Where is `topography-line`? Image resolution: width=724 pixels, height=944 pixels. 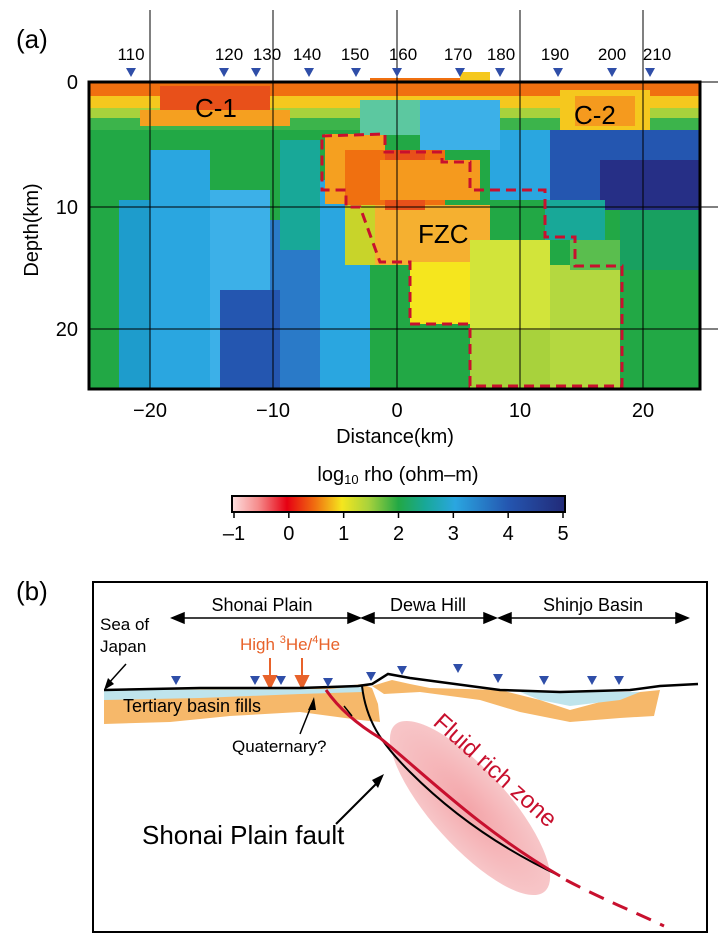
topography-line is located at coordinates (401, 683).